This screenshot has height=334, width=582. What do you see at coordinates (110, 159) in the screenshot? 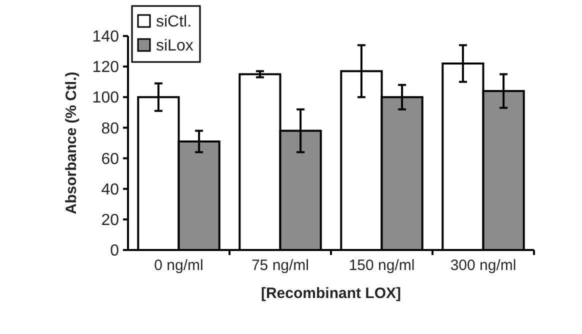
I see `y-tick-label: 60` at bounding box center [110, 159].